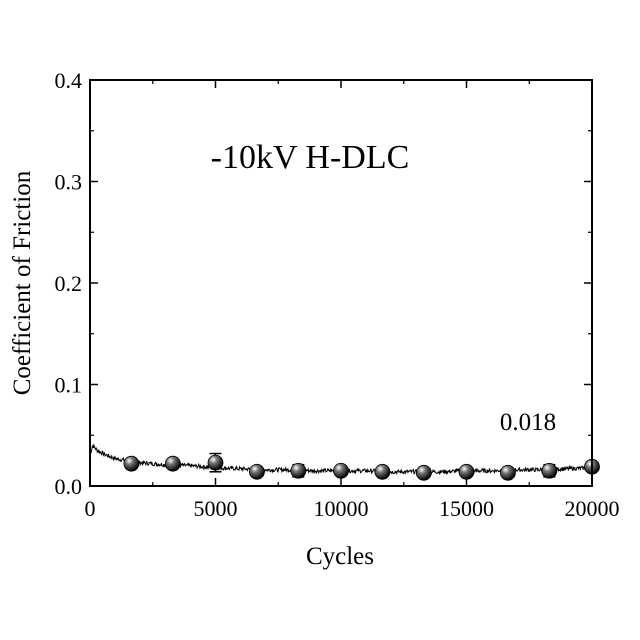 This screenshot has height=640, width=640. Describe the element at coordinates (362, 467) in the screenshot. I see `data-points` at that location.